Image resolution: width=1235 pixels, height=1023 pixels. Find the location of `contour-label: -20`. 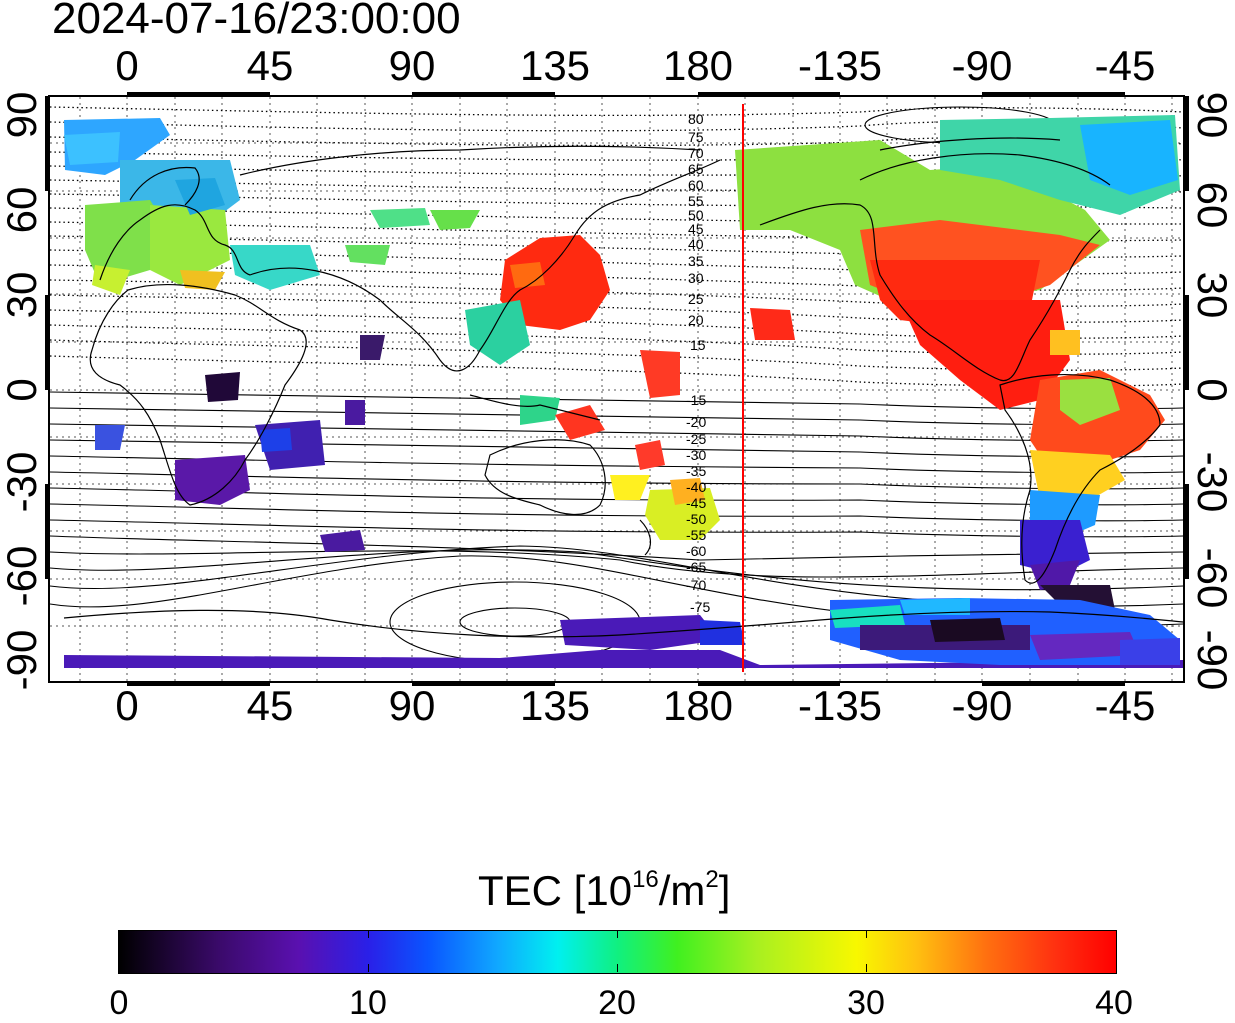

contour-label: -20 is located at coordinates (696, 422).